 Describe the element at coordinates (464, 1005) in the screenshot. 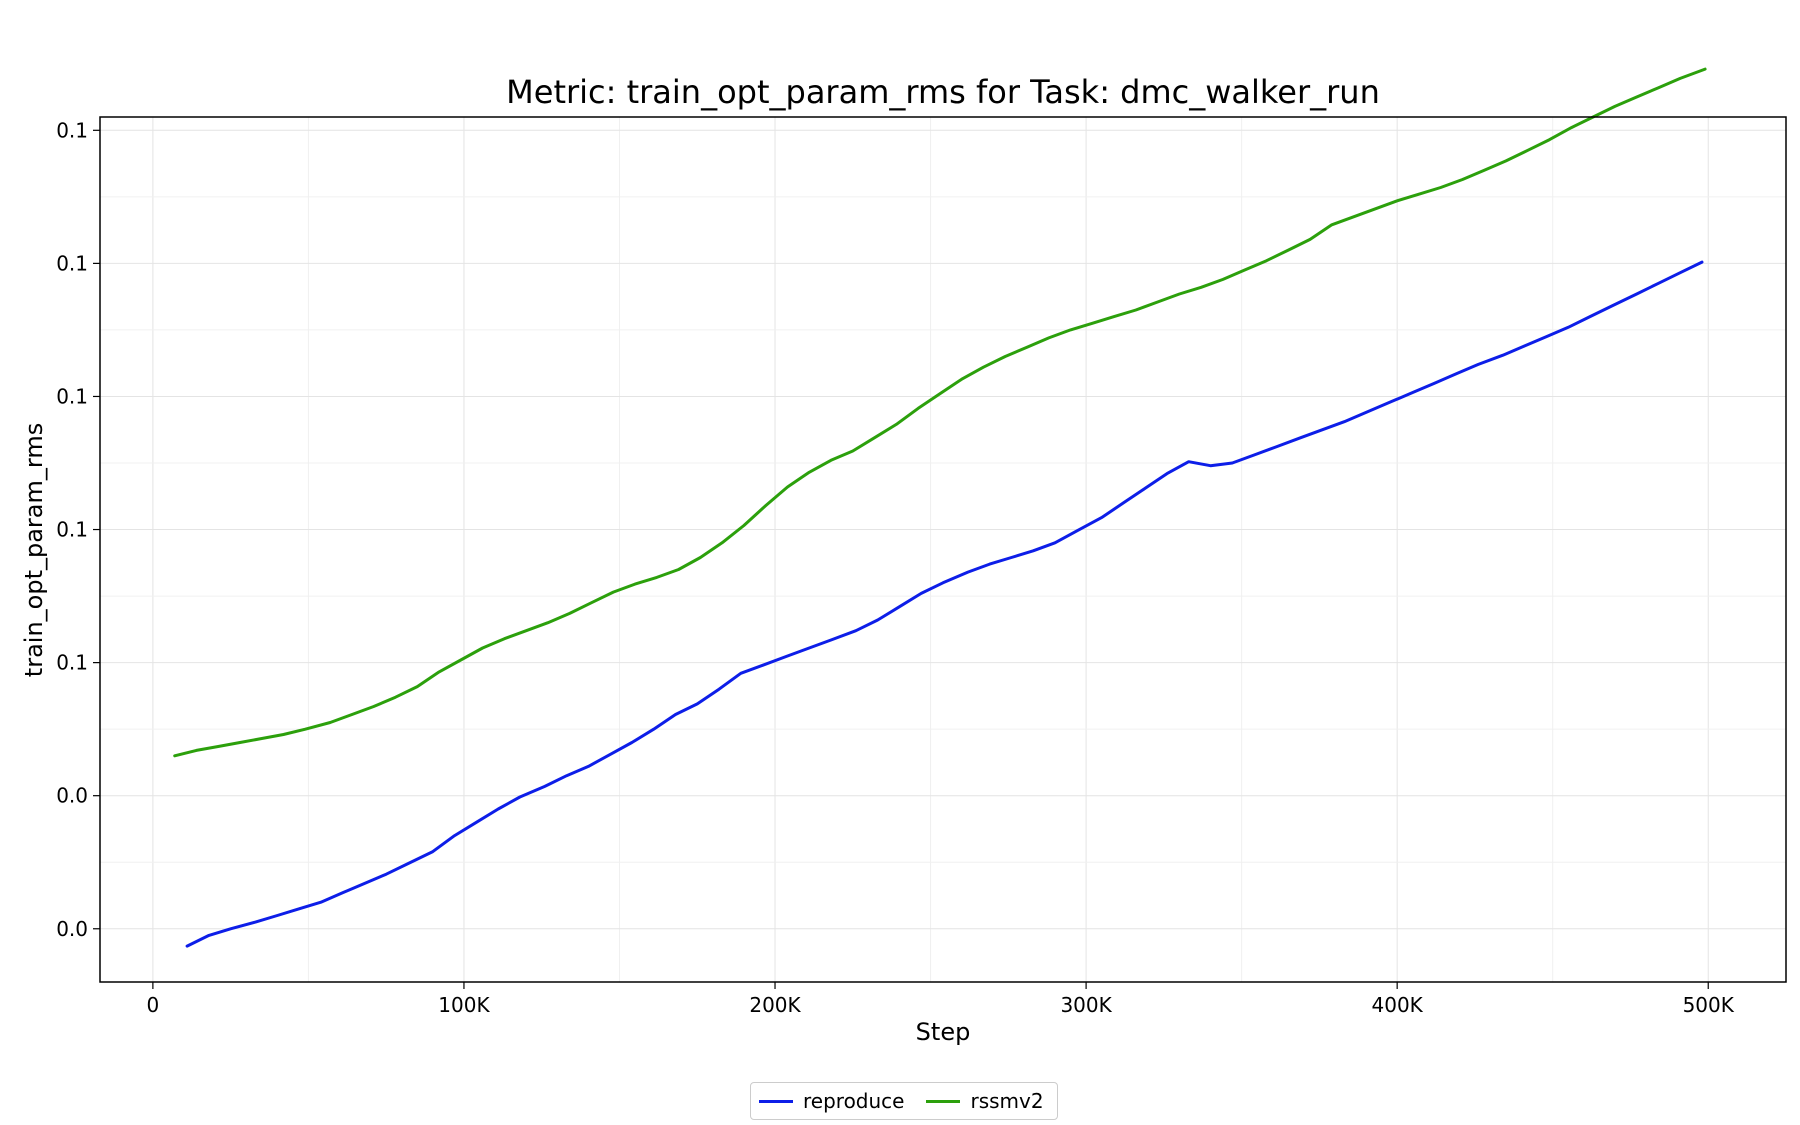

I see `x-tick-label: 100K` at that location.